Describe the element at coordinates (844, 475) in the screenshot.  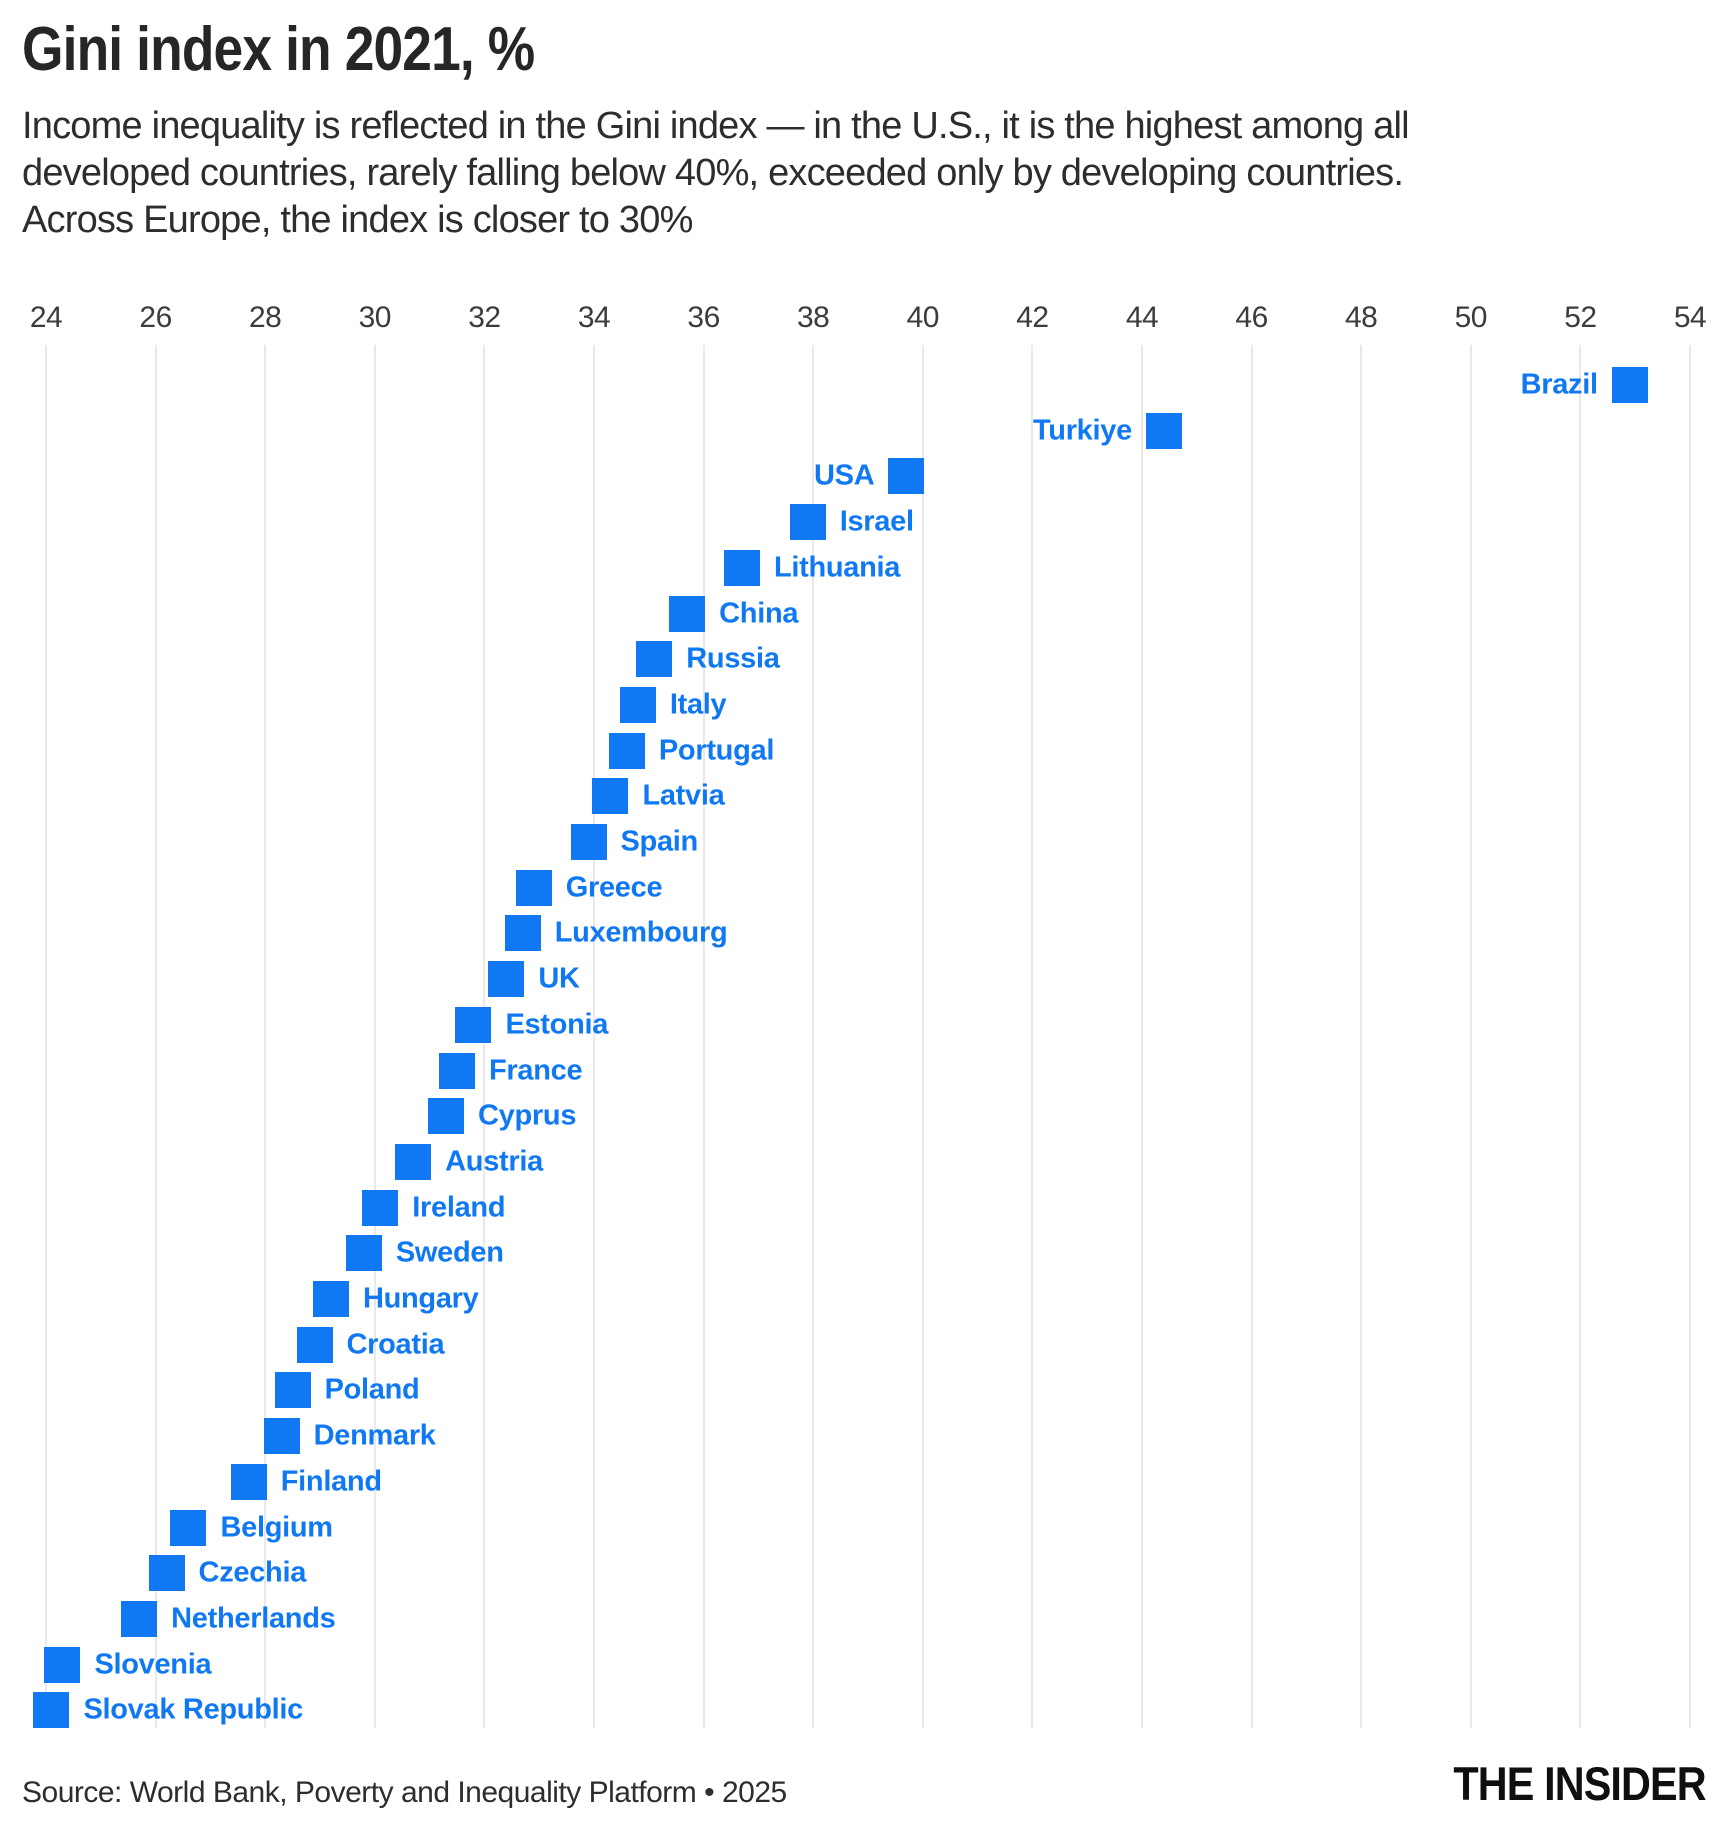
I see `country-label-usa: USA` at that location.